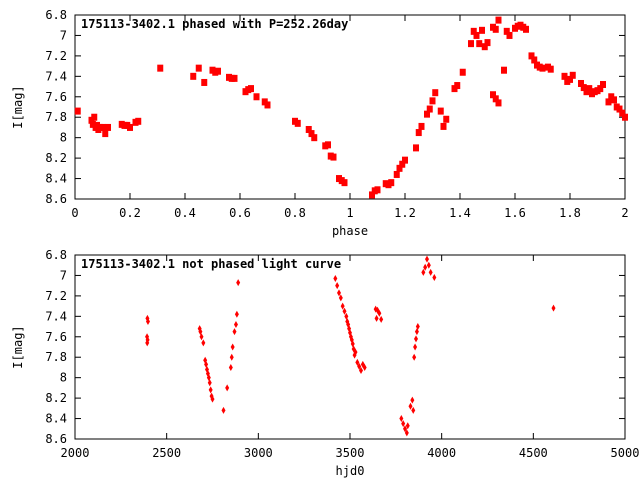  Describe the element at coordinates (18, 346) in the screenshot. I see `y-axis-label: I[mag]` at that location.